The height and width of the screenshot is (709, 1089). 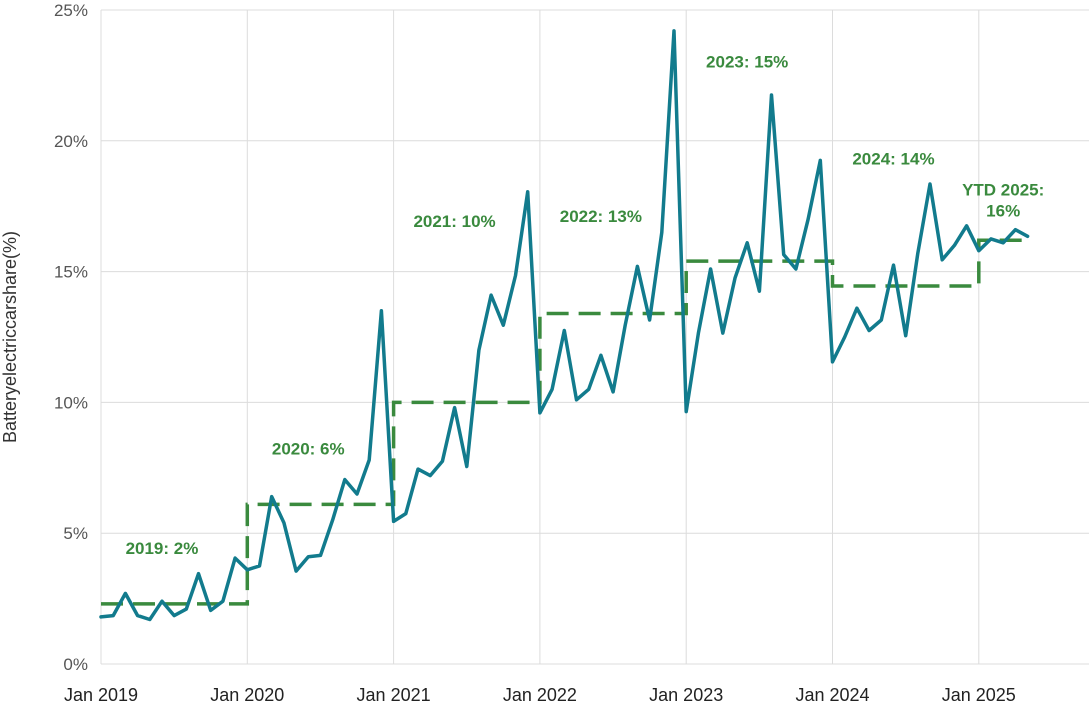 What do you see at coordinates (893, 158) in the screenshot?
I see `annotation-label: 2024: 14%` at bounding box center [893, 158].